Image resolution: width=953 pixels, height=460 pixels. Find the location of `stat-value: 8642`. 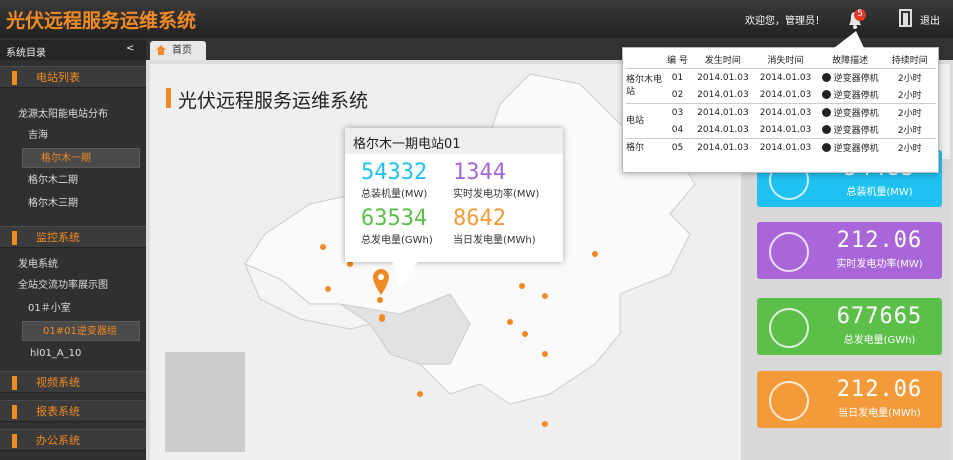

stat-value: 8642 is located at coordinates (479, 218).